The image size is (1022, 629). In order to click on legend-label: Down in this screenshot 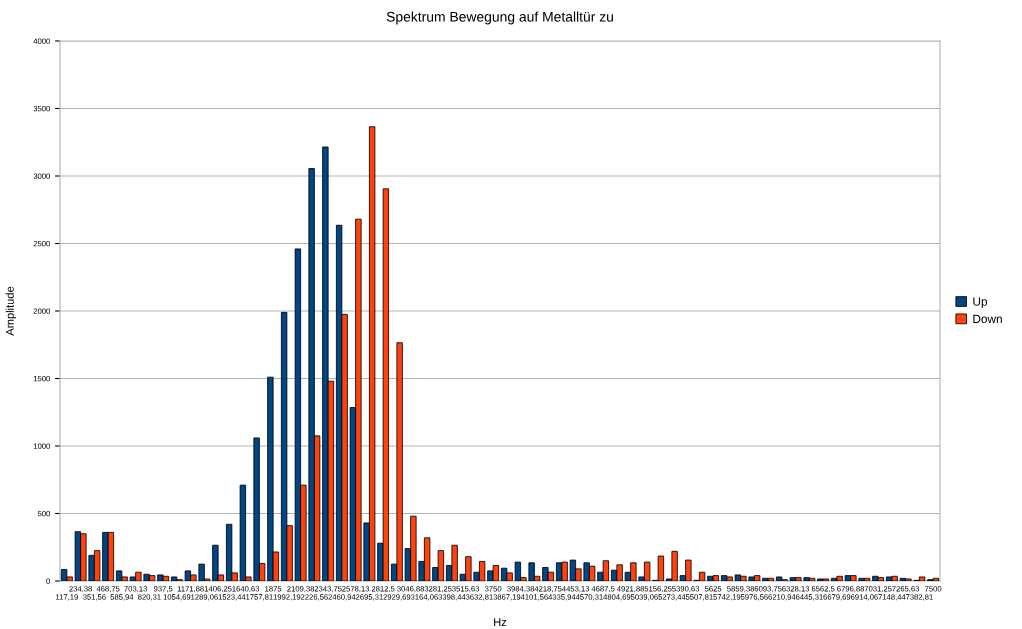, I will do `click(987, 319)`.